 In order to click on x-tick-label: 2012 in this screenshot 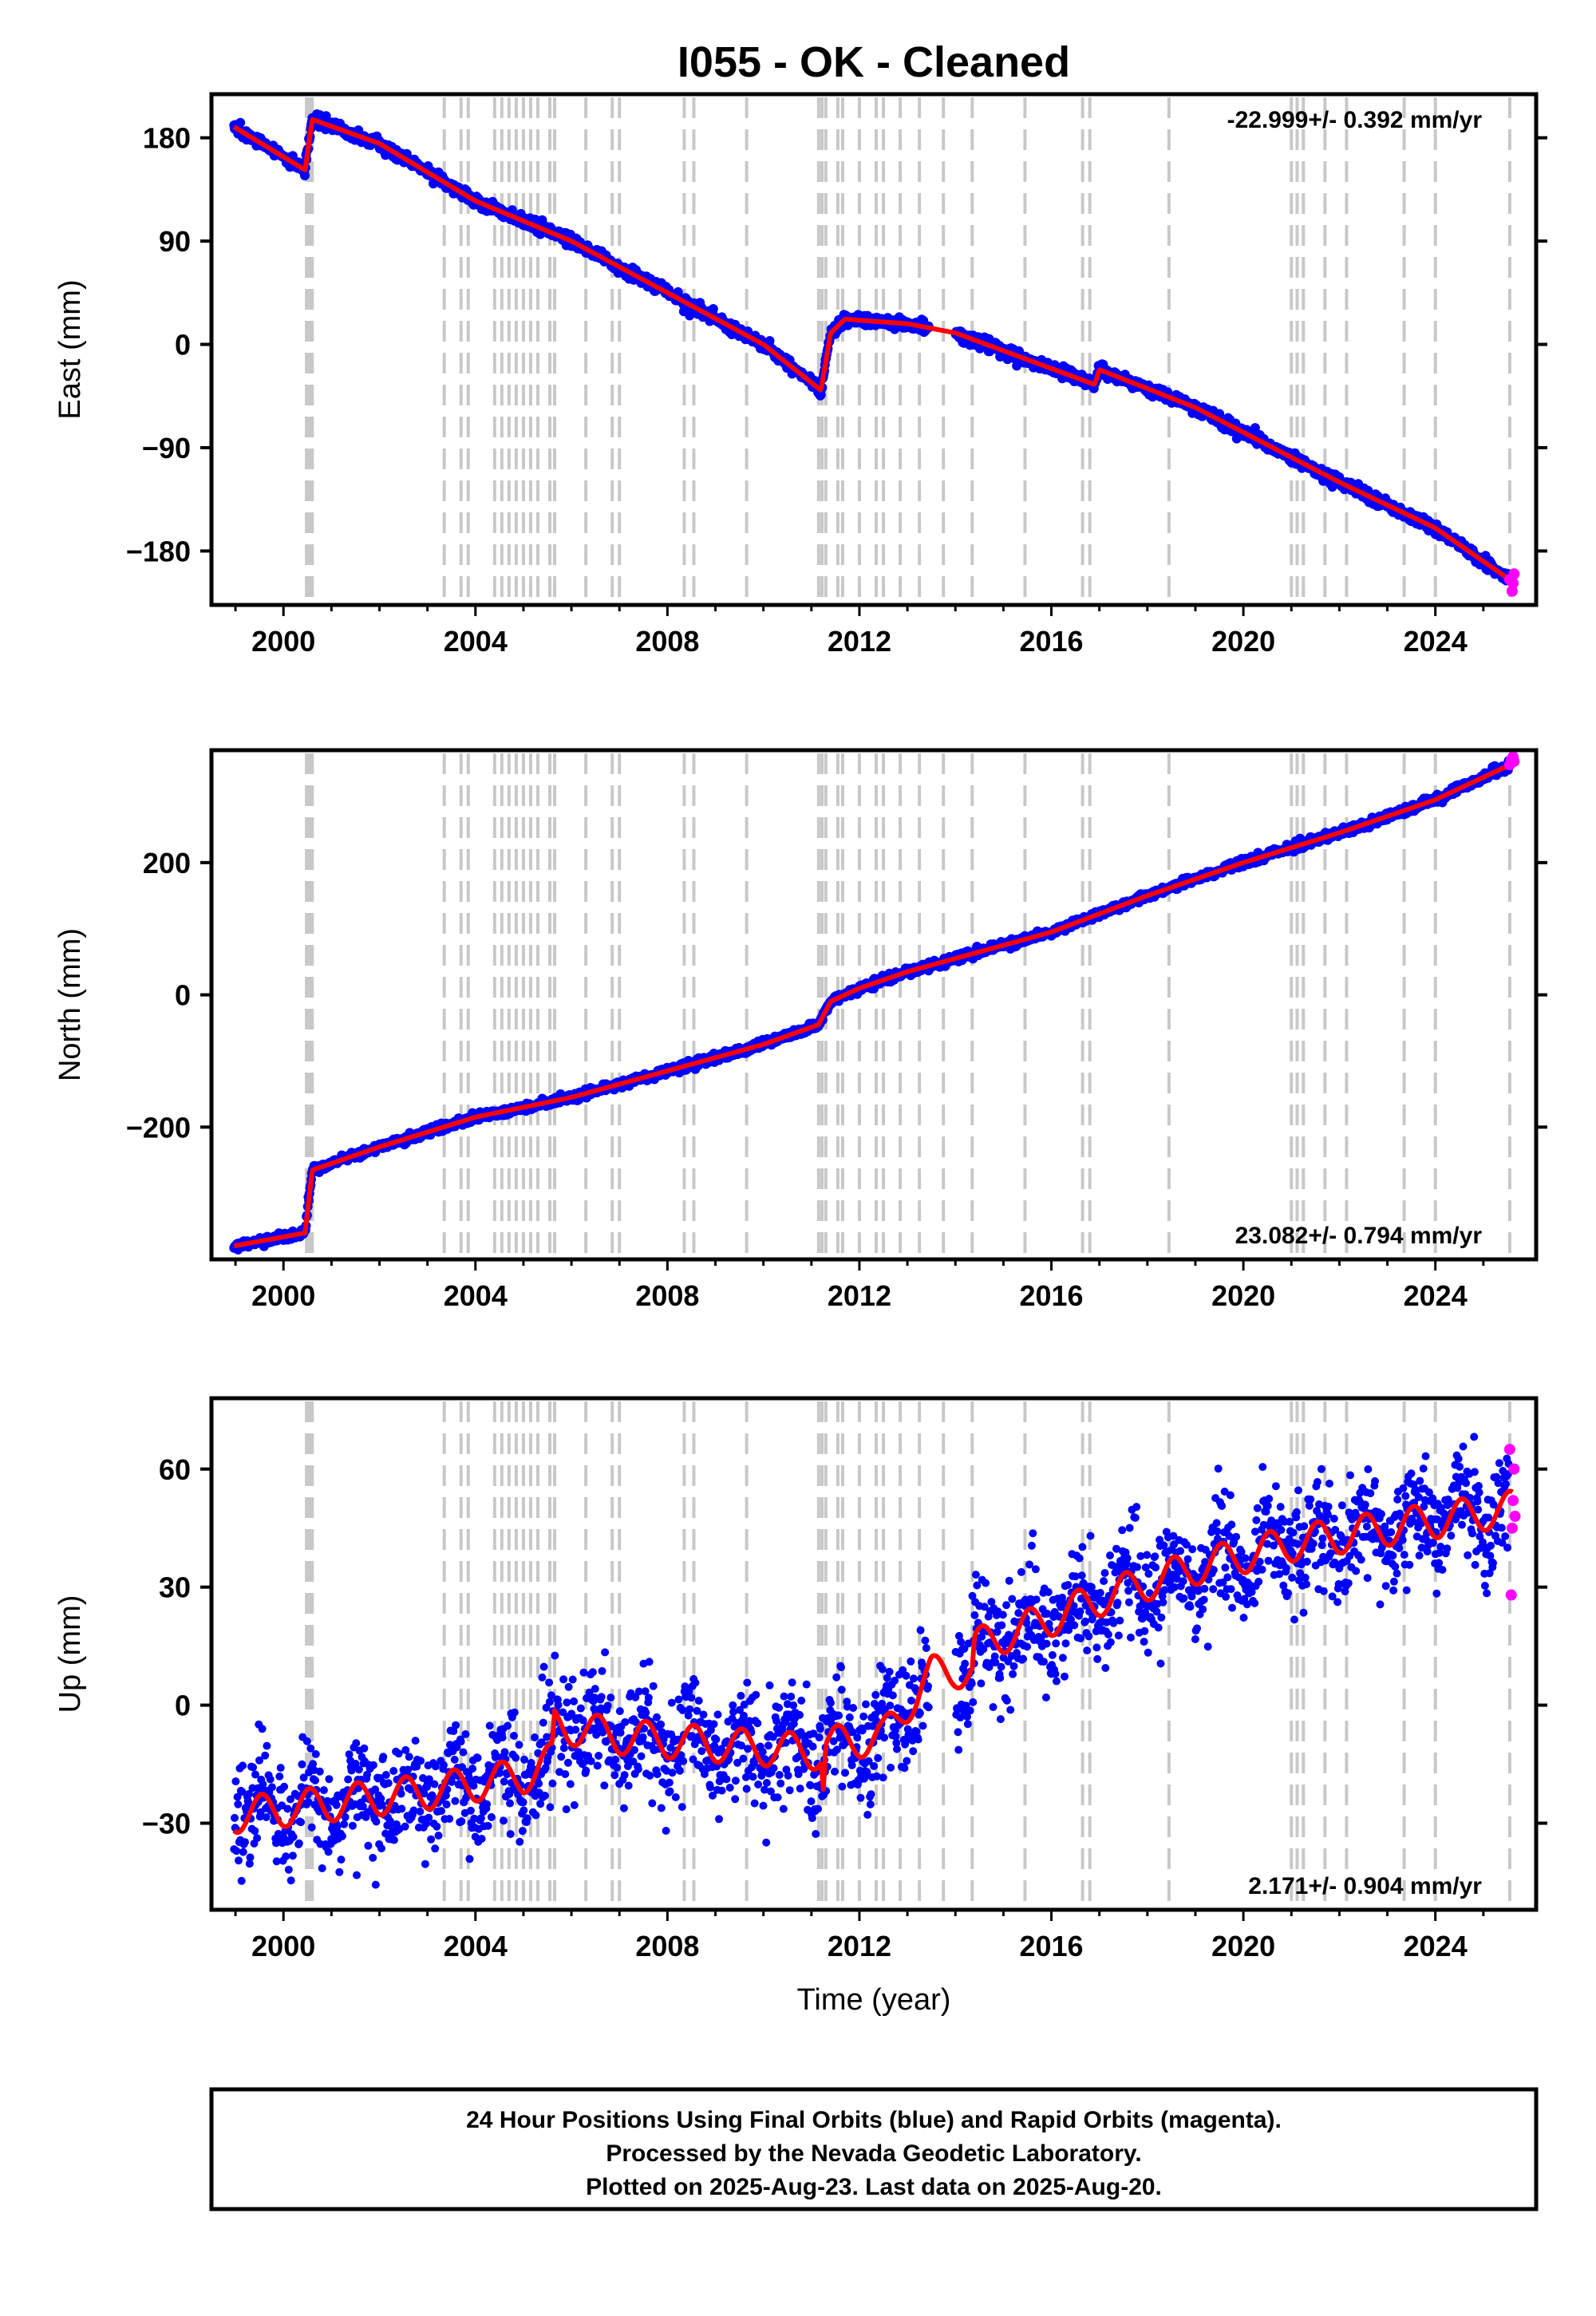, I will do `click(859, 641)`.